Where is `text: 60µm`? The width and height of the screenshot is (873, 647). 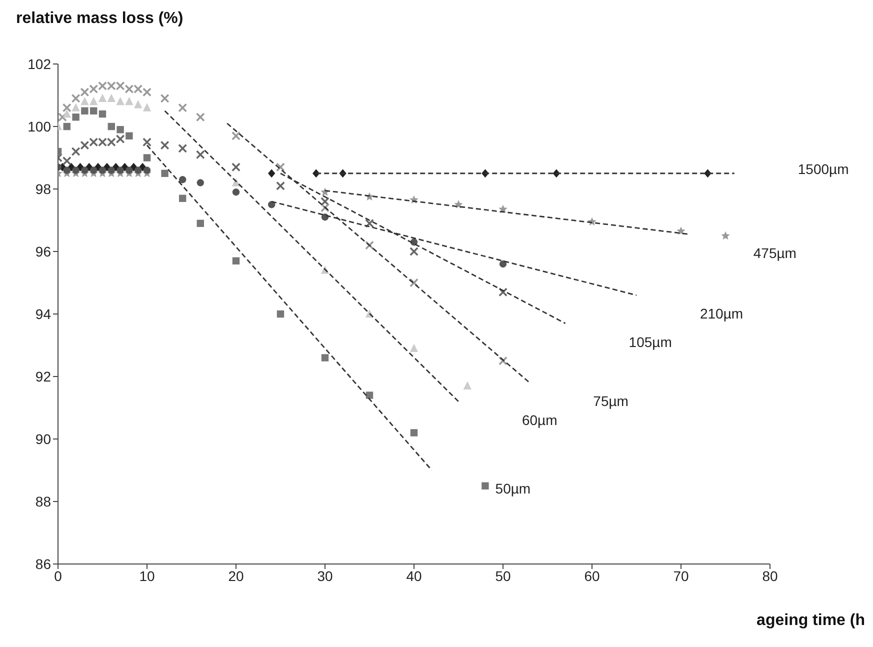 text: 60µm is located at coordinates (540, 420).